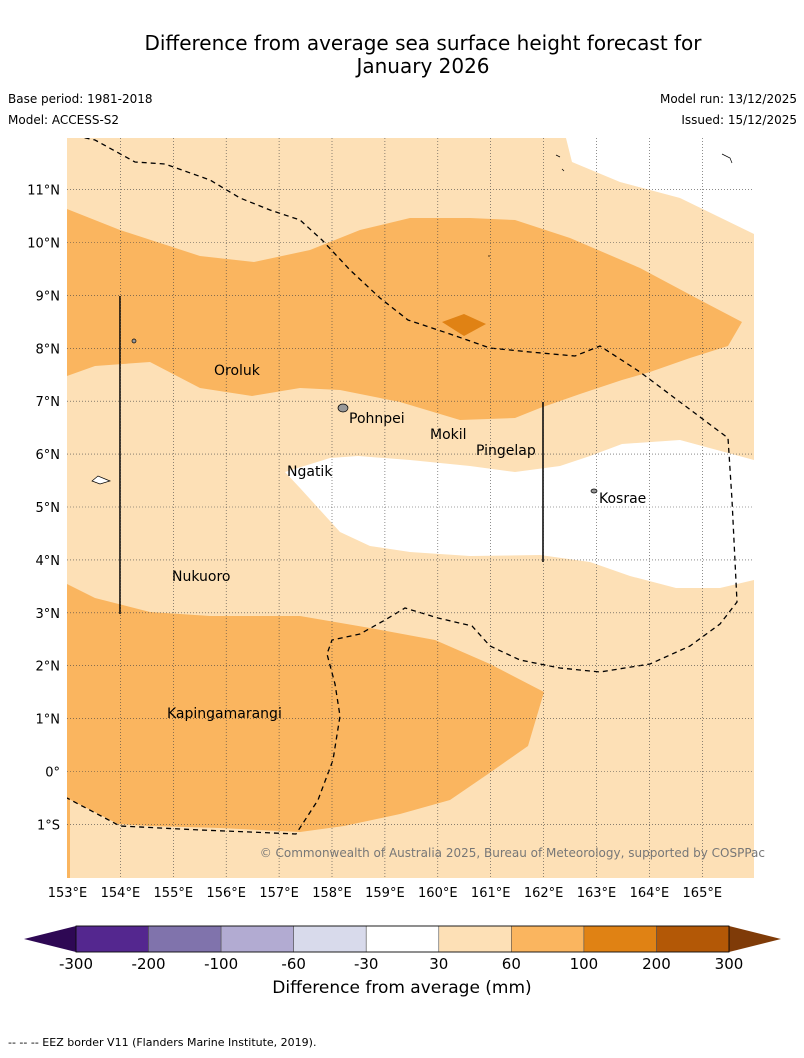 The height and width of the screenshot is (1058, 804). Describe the element at coordinates (52, 773) in the screenshot. I see `lat-tick-label: 0°` at that location.